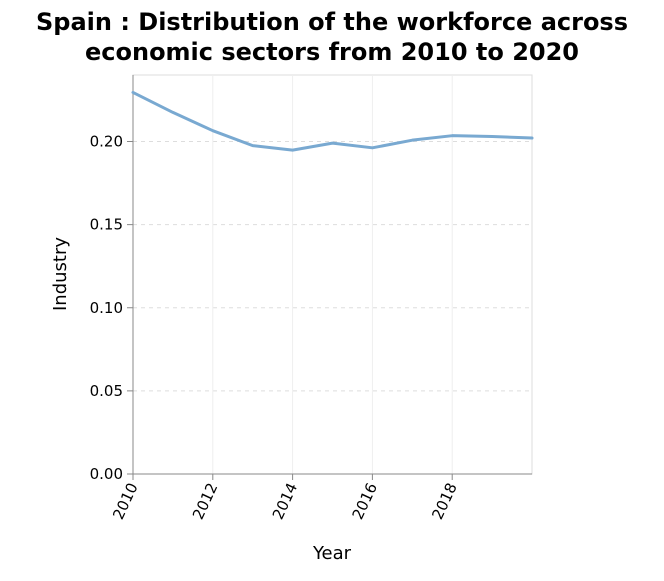 This screenshot has height=581, width=664. Describe the element at coordinates (125, 501) in the screenshot. I see `x-tick-label: 2010` at that location.